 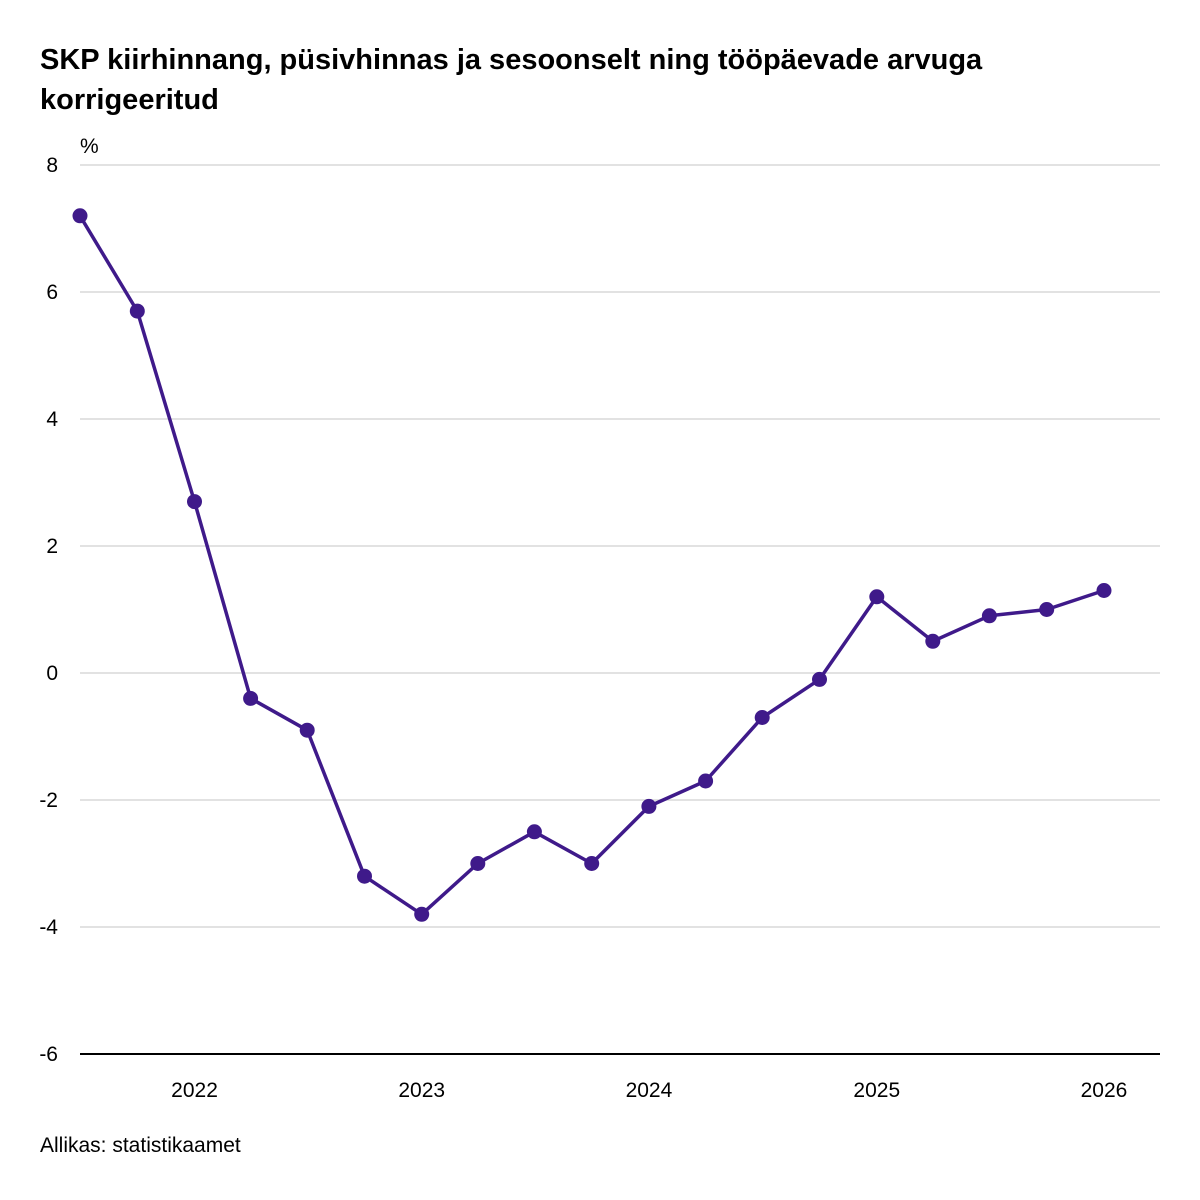 What do you see at coordinates (48, 610) in the screenshot?
I see `y-axis-ticks: 8 6 4 2 0 -2 -4 -6` at bounding box center [48, 610].